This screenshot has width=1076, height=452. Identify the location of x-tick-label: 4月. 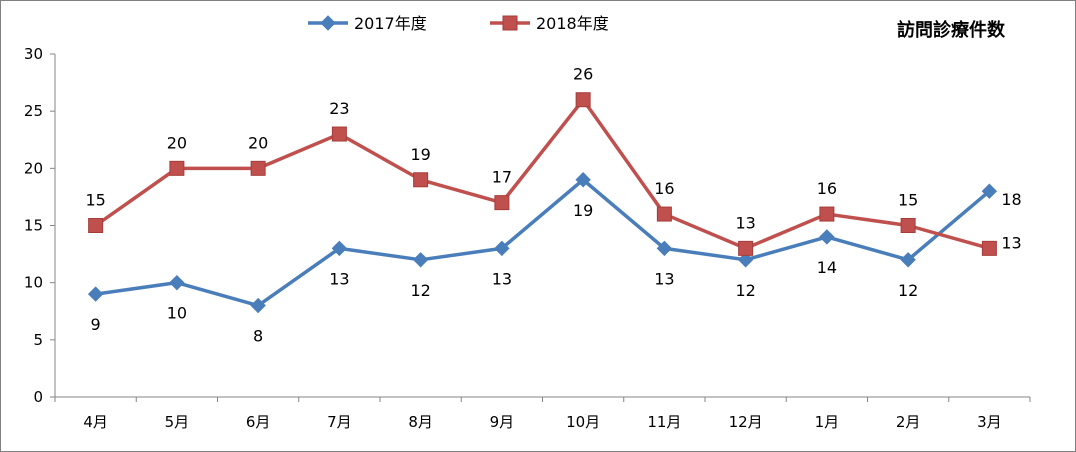
(95, 422).